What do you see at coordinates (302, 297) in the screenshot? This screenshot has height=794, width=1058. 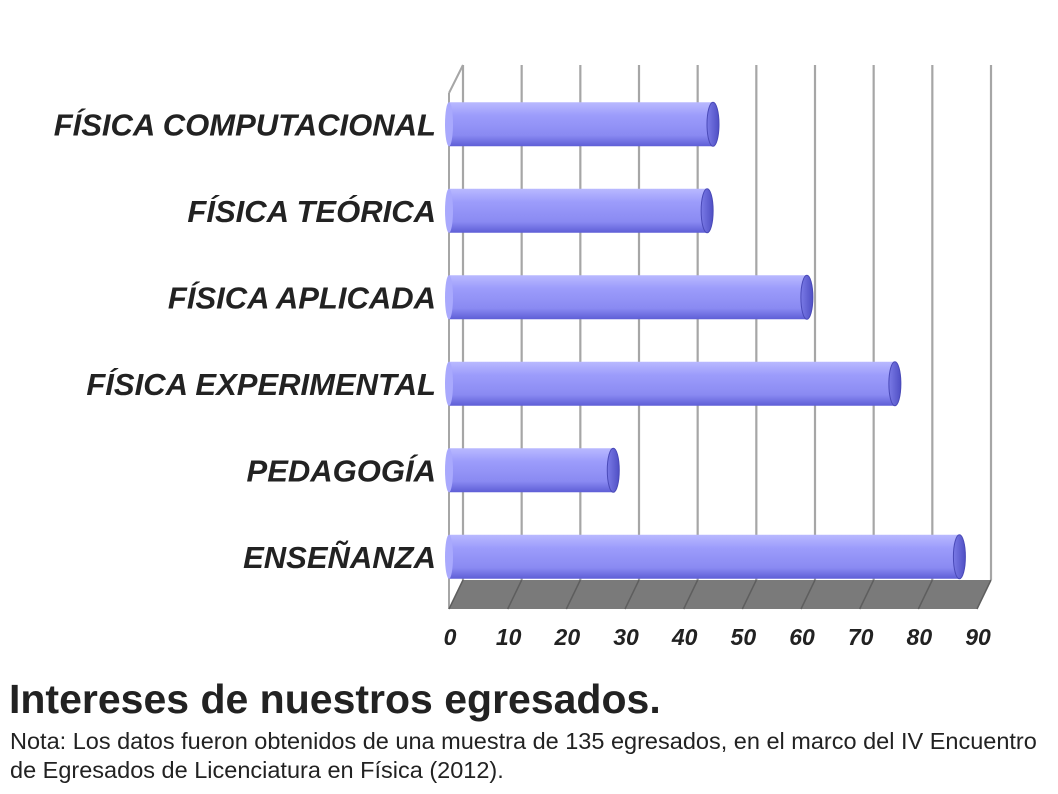 I see `category-label: FÍSICA APLICADA` at bounding box center [302, 297].